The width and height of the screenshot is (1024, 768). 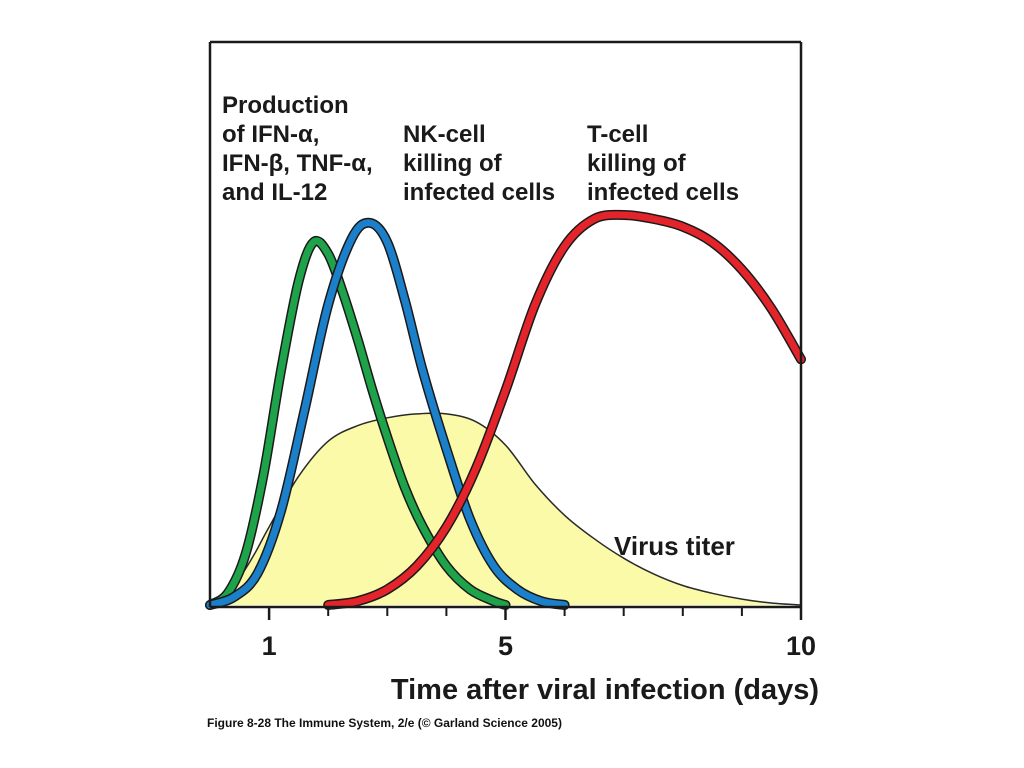 What do you see at coordinates (637, 163) in the screenshot?
I see `annotation-tcell-line-2: killing of` at bounding box center [637, 163].